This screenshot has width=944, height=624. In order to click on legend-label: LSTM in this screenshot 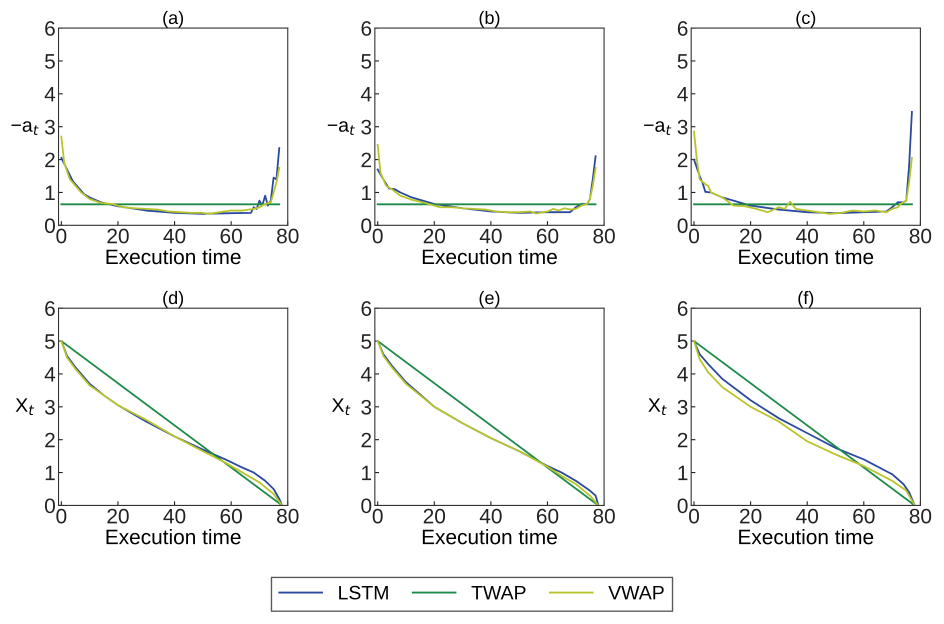, I will do `click(363, 593)`.